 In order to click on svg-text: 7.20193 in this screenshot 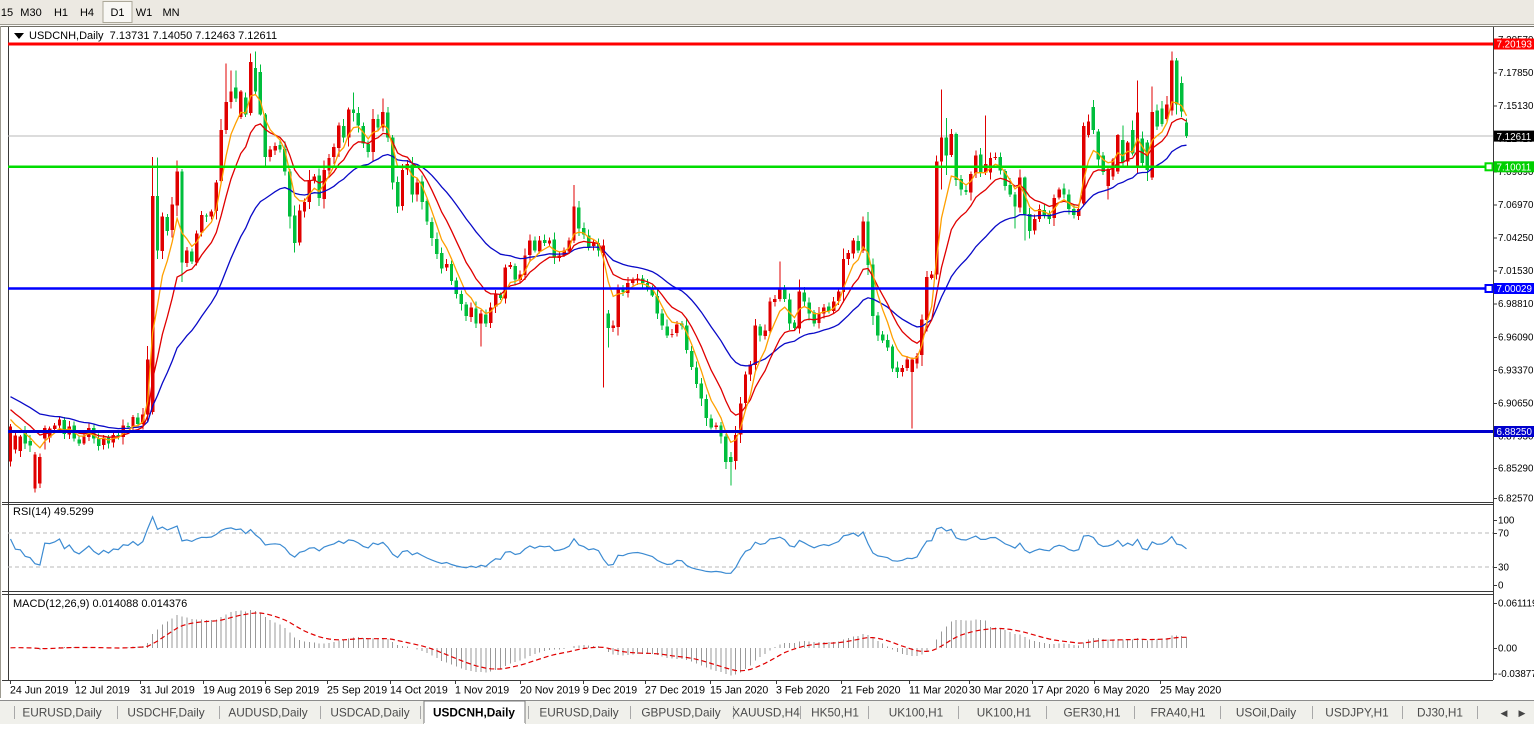, I will do `click(1515, 45)`.